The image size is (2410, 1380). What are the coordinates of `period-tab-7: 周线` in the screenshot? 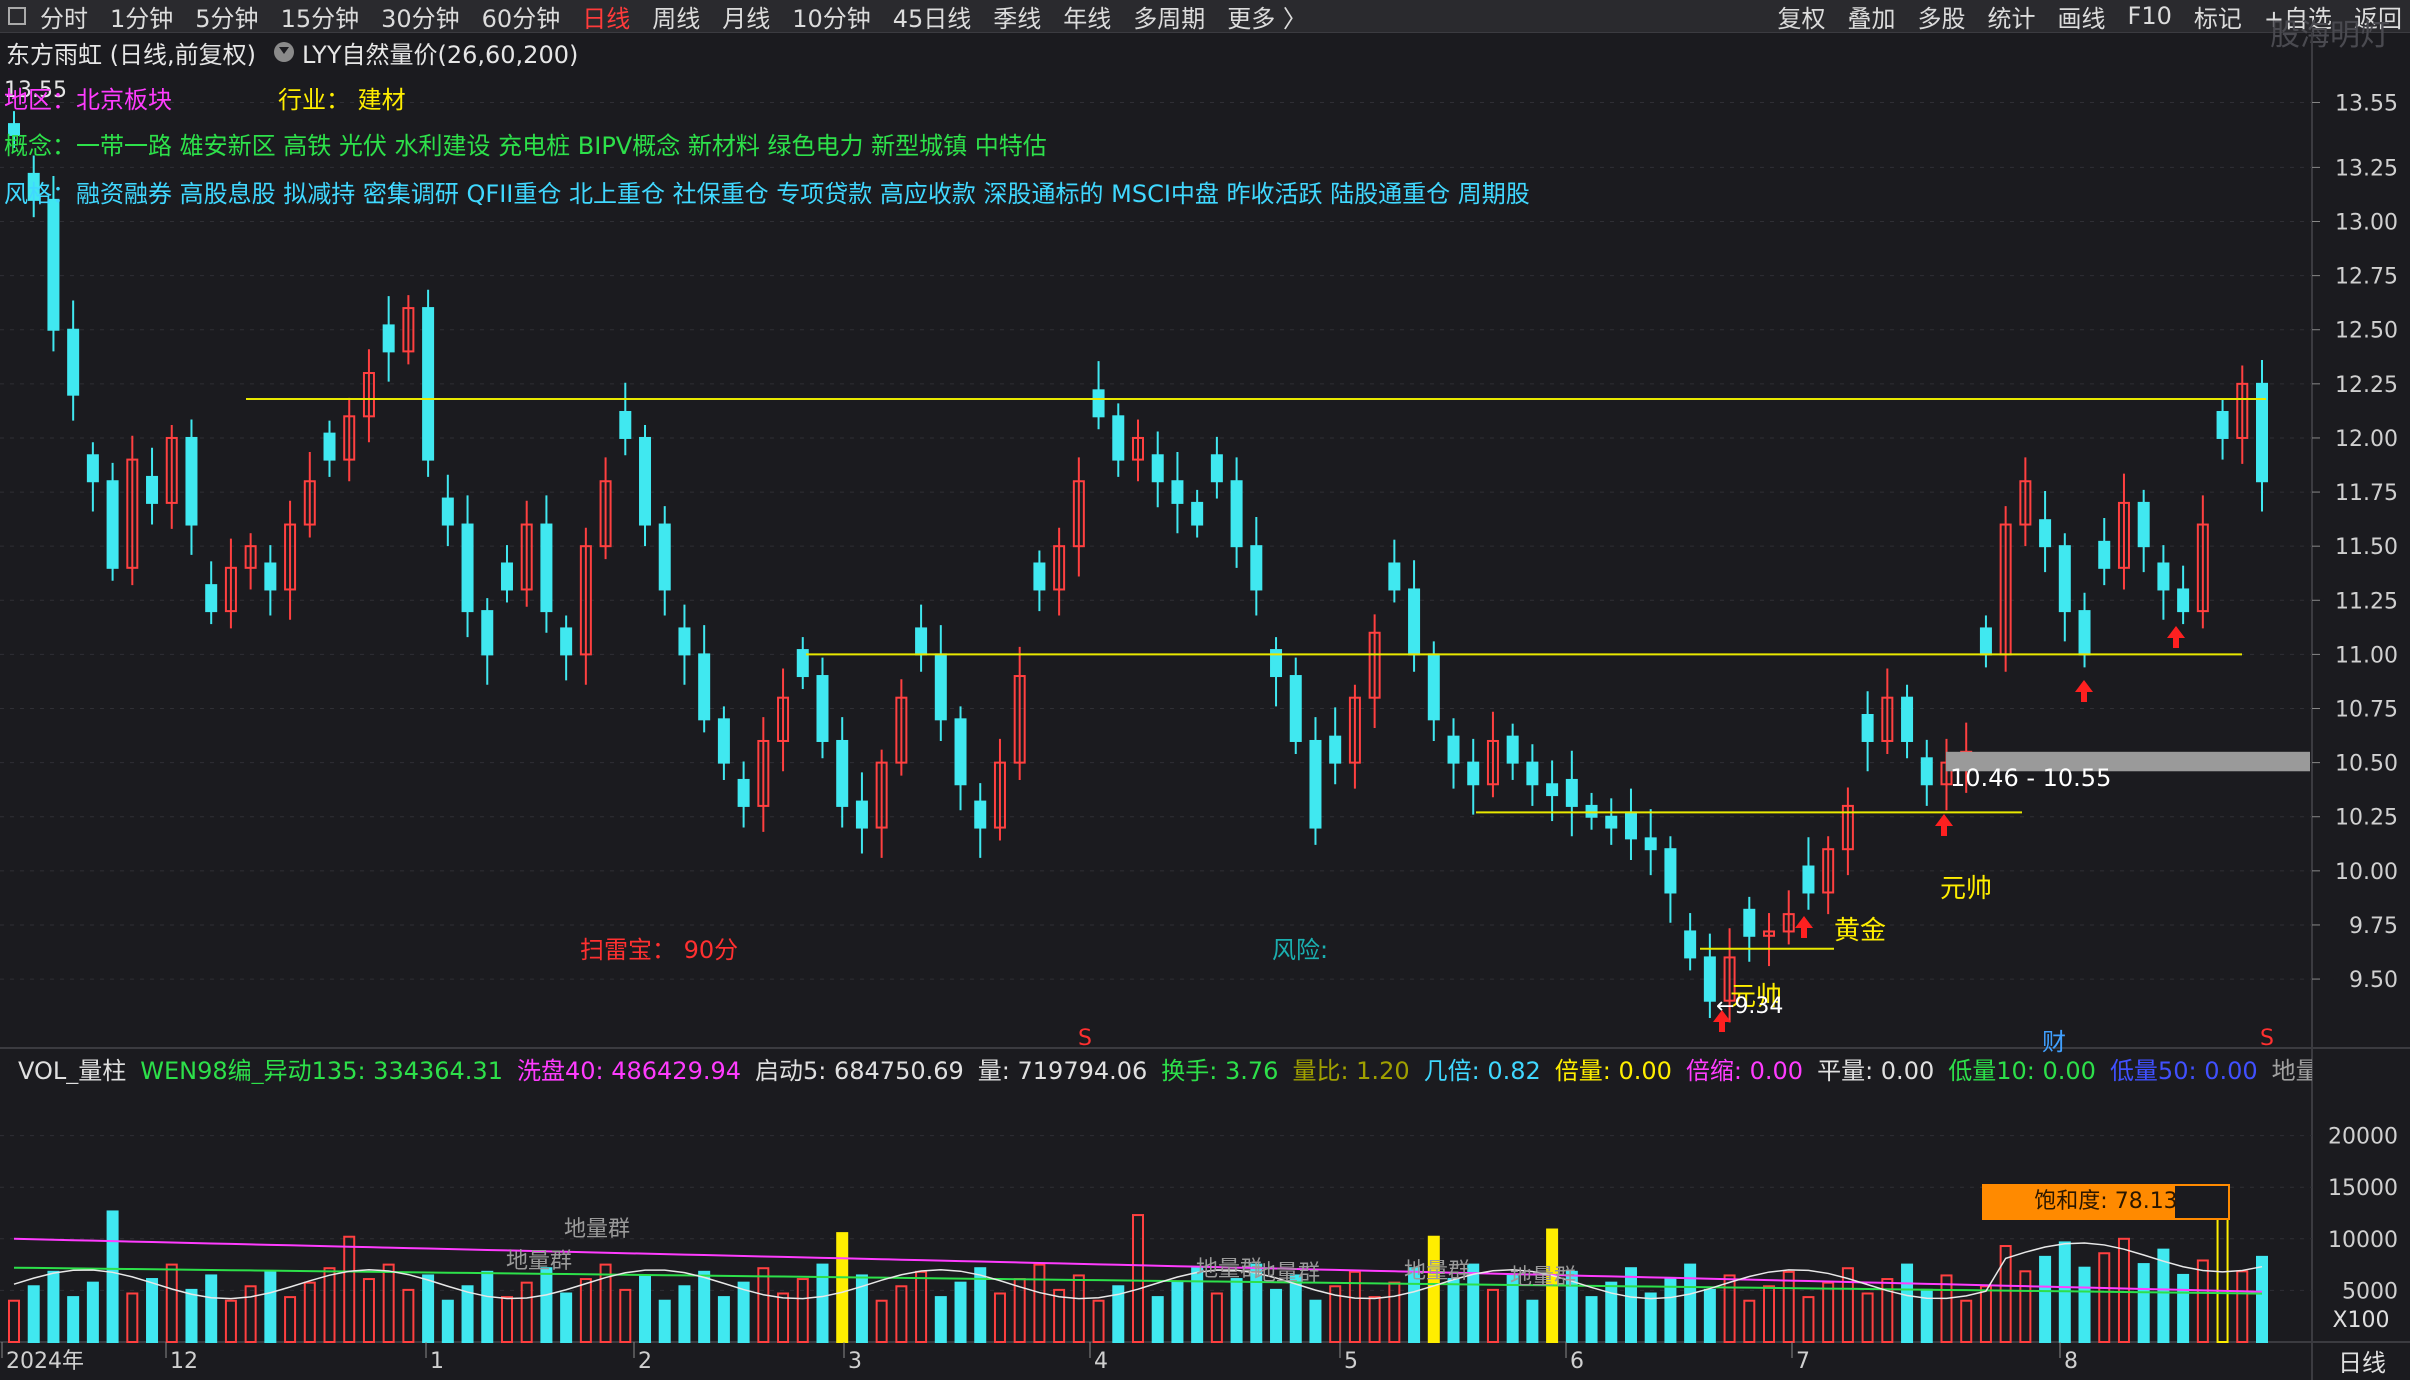 It's located at (676, 18).